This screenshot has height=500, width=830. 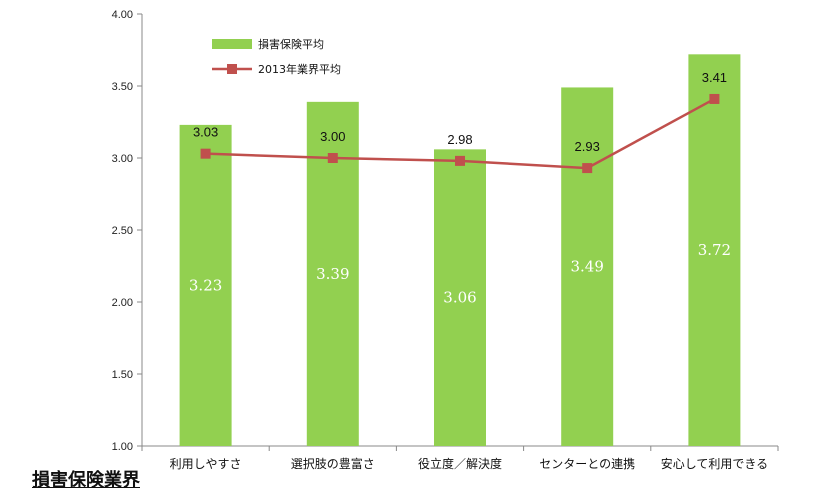 What do you see at coordinates (587, 463) in the screenshot?
I see `x-tick-label-3: センターとの連携` at bounding box center [587, 463].